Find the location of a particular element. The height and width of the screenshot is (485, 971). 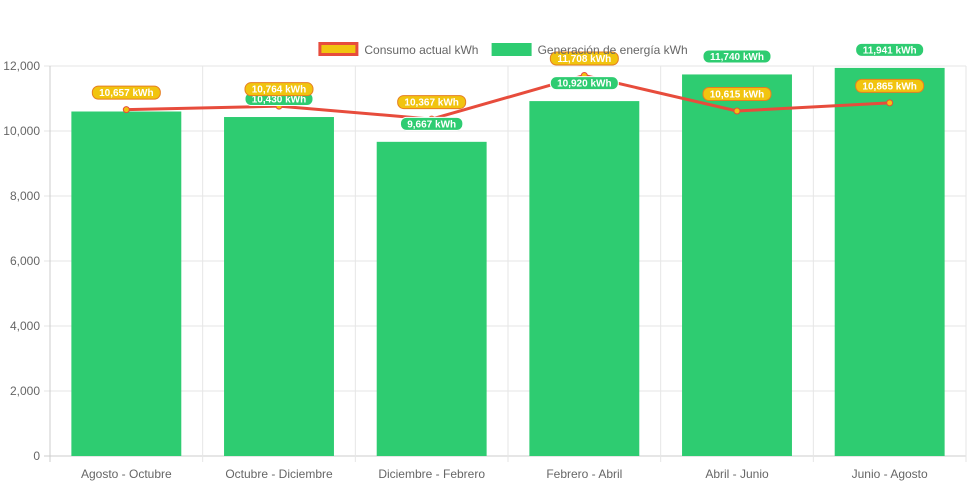

bar-value-label: 10,920 kWh is located at coordinates (584, 83).